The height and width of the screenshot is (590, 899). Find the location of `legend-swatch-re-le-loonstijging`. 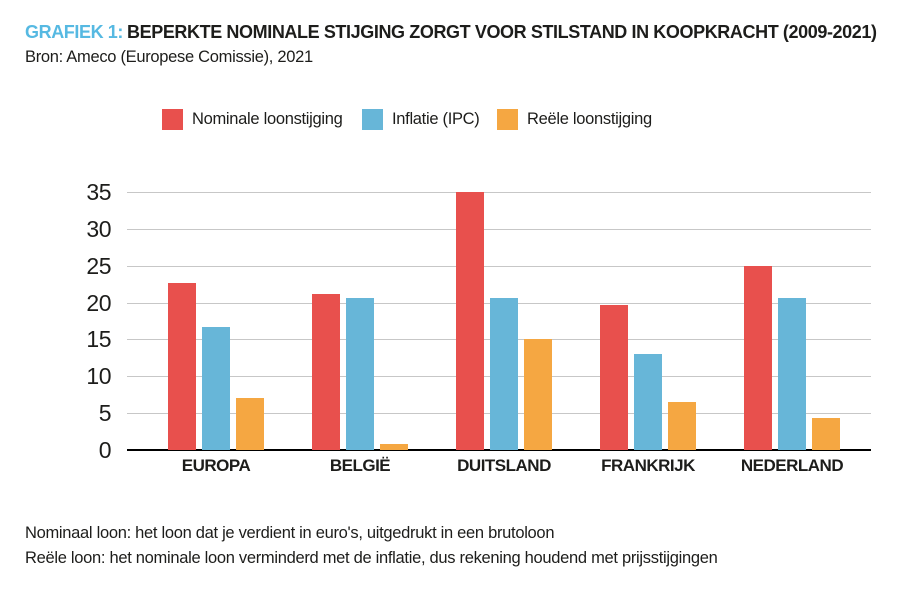

legend-swatch-re-le-loonstijging is located at coordinates (507, 119).